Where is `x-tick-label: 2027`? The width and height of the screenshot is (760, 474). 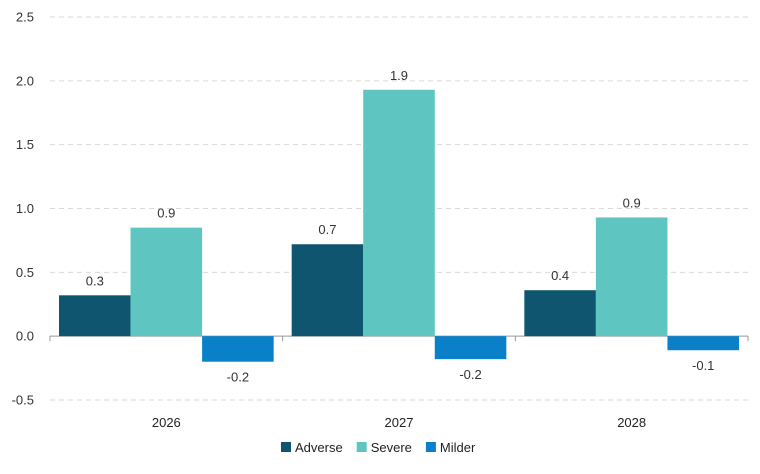 x-tick-label: 2027 is located at coordinates (399, 422).